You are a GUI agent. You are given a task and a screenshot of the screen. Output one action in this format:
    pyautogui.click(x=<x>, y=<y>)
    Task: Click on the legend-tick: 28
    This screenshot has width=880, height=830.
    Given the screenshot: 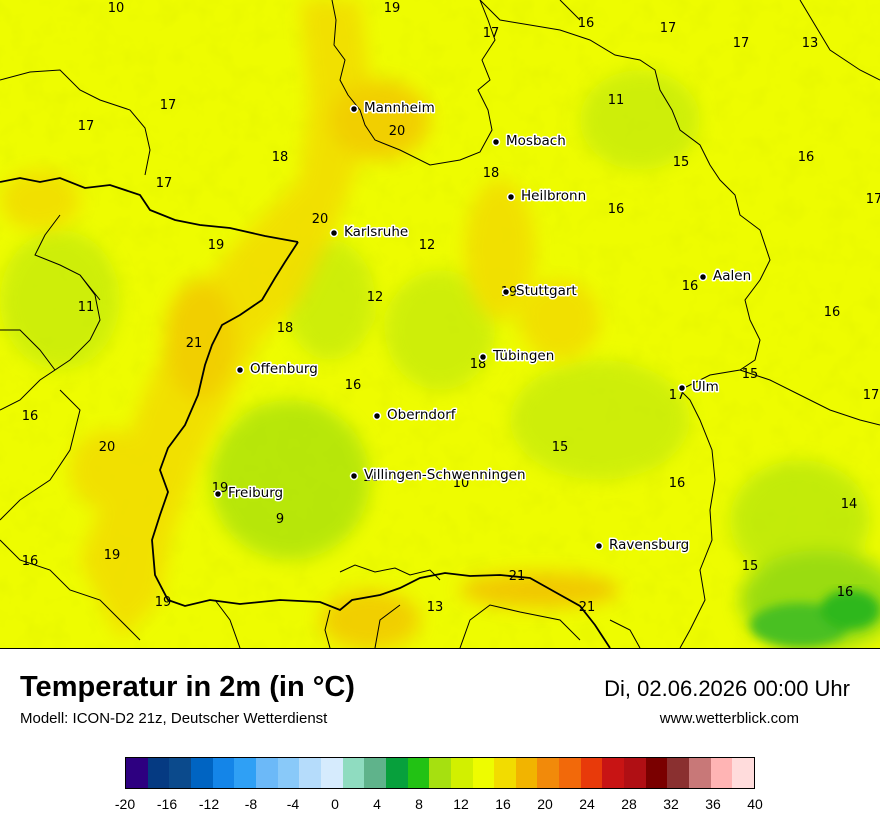 What is the action you would take?
    pyautogui.click(x=629, y=804)
    